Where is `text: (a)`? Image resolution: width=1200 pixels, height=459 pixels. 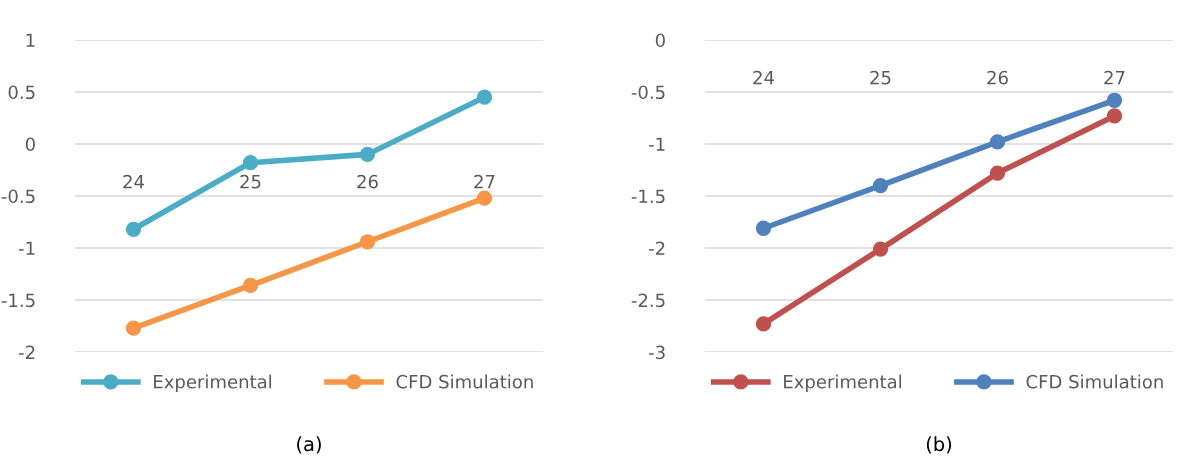 text: (a) is located at coordinates (309, 445).